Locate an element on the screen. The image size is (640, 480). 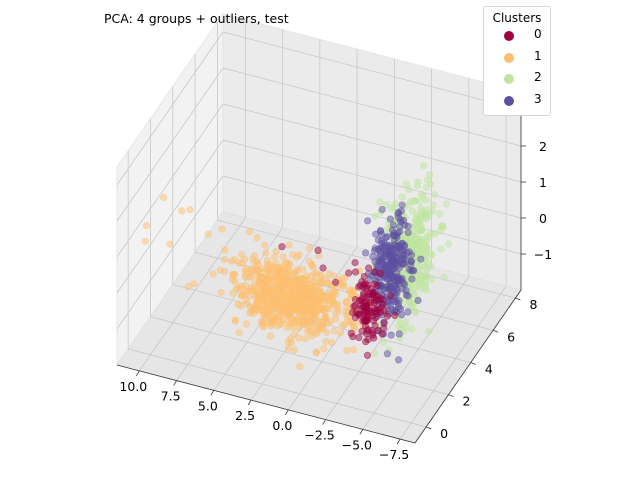
x-tick-label: −5.0 is located at coordinates (357, 444).